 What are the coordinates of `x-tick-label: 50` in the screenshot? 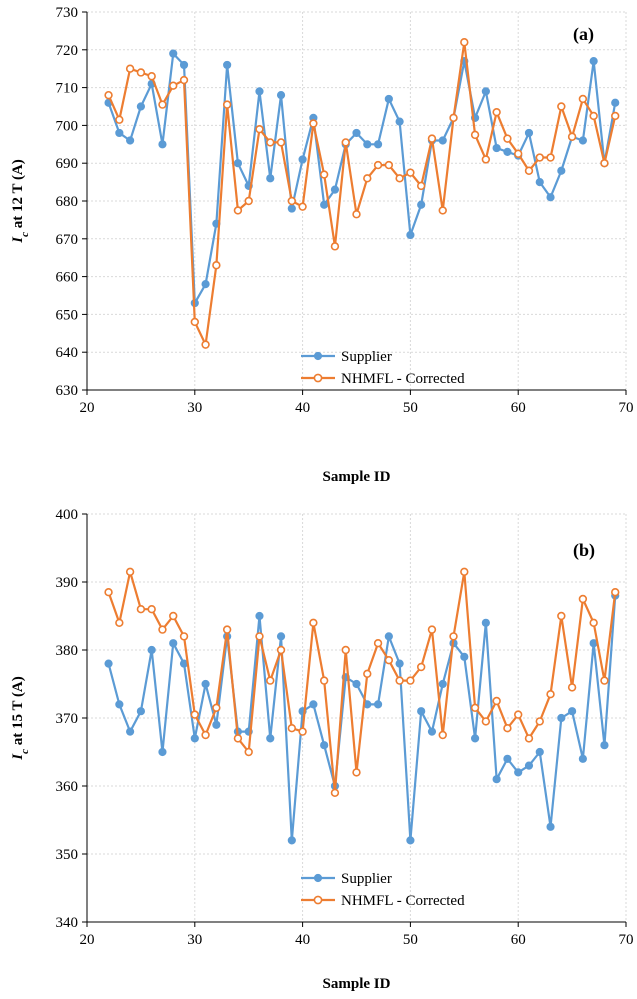 It's located at (410, 940).